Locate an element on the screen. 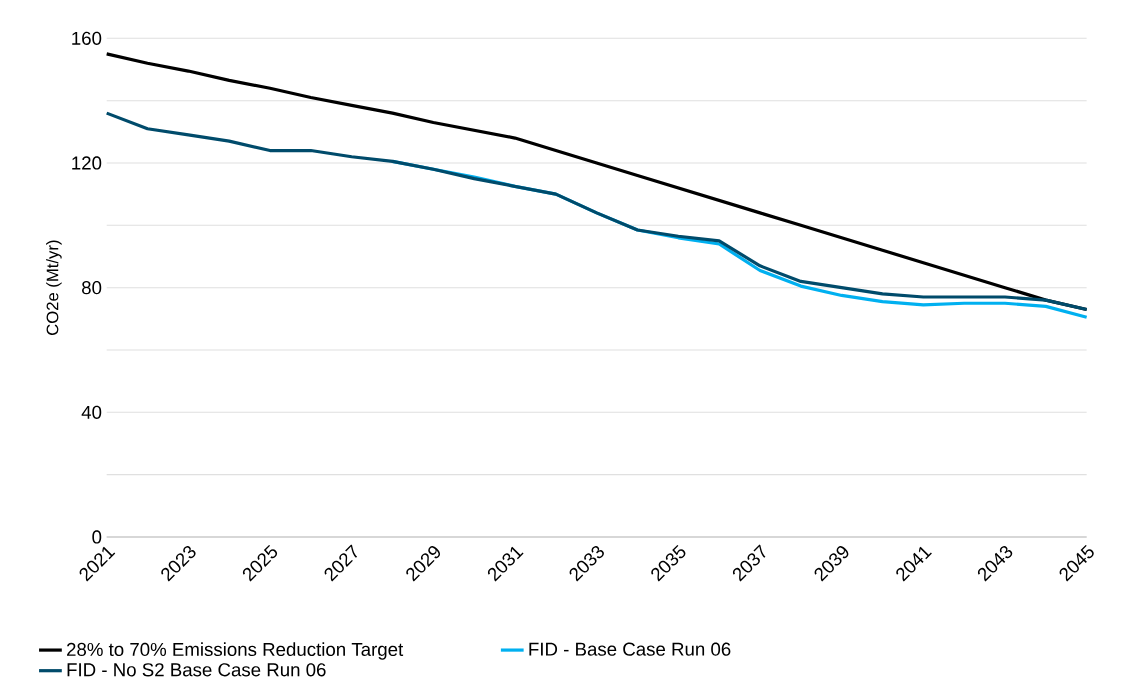 The image size is (1121, 689). y-tick-label: 160 is located at coordinates (87, 38).